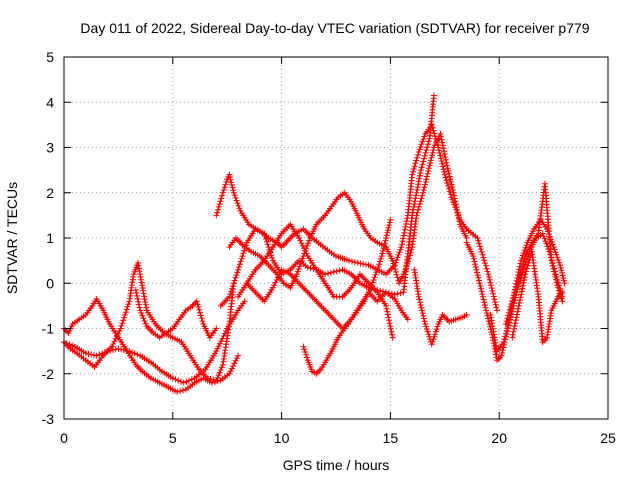  What do you see at coordinates (499, 438) in the screenshot?
I see `x-tick-label: 20` at bounding box center [499, 438].